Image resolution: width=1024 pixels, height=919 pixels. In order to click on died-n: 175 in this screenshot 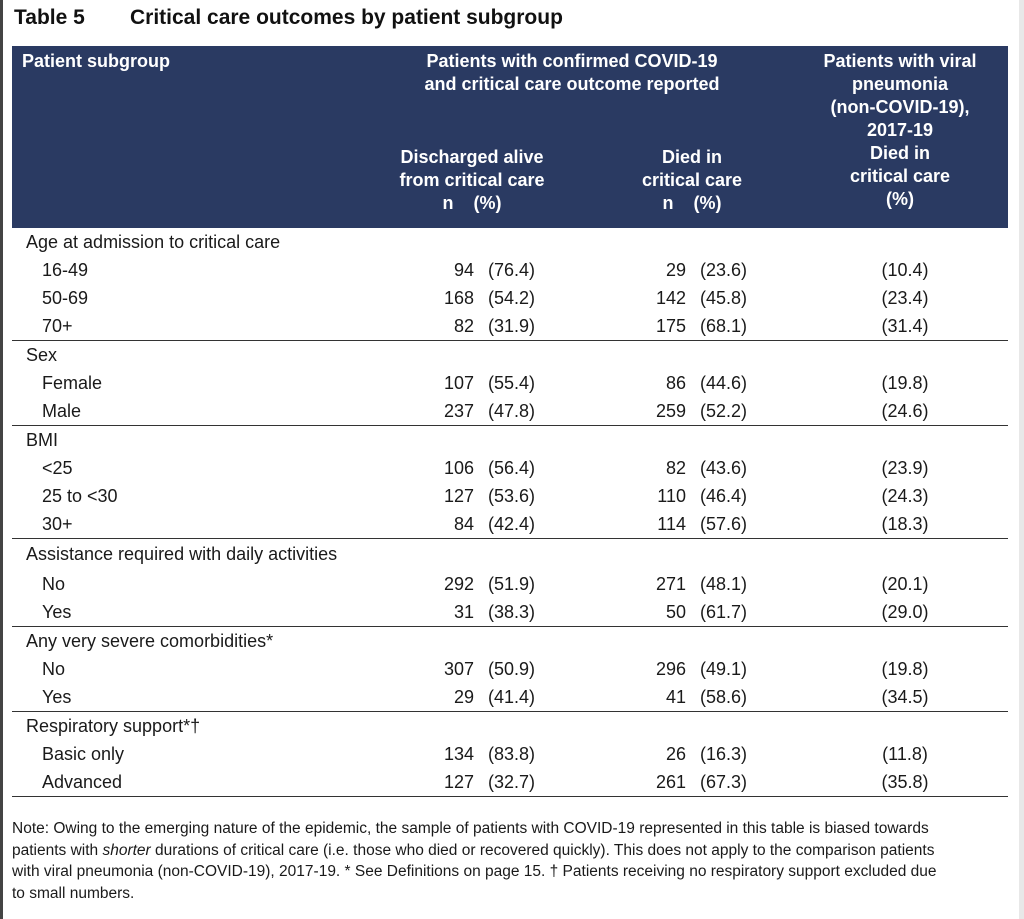, I will do `click(670, 325)`.